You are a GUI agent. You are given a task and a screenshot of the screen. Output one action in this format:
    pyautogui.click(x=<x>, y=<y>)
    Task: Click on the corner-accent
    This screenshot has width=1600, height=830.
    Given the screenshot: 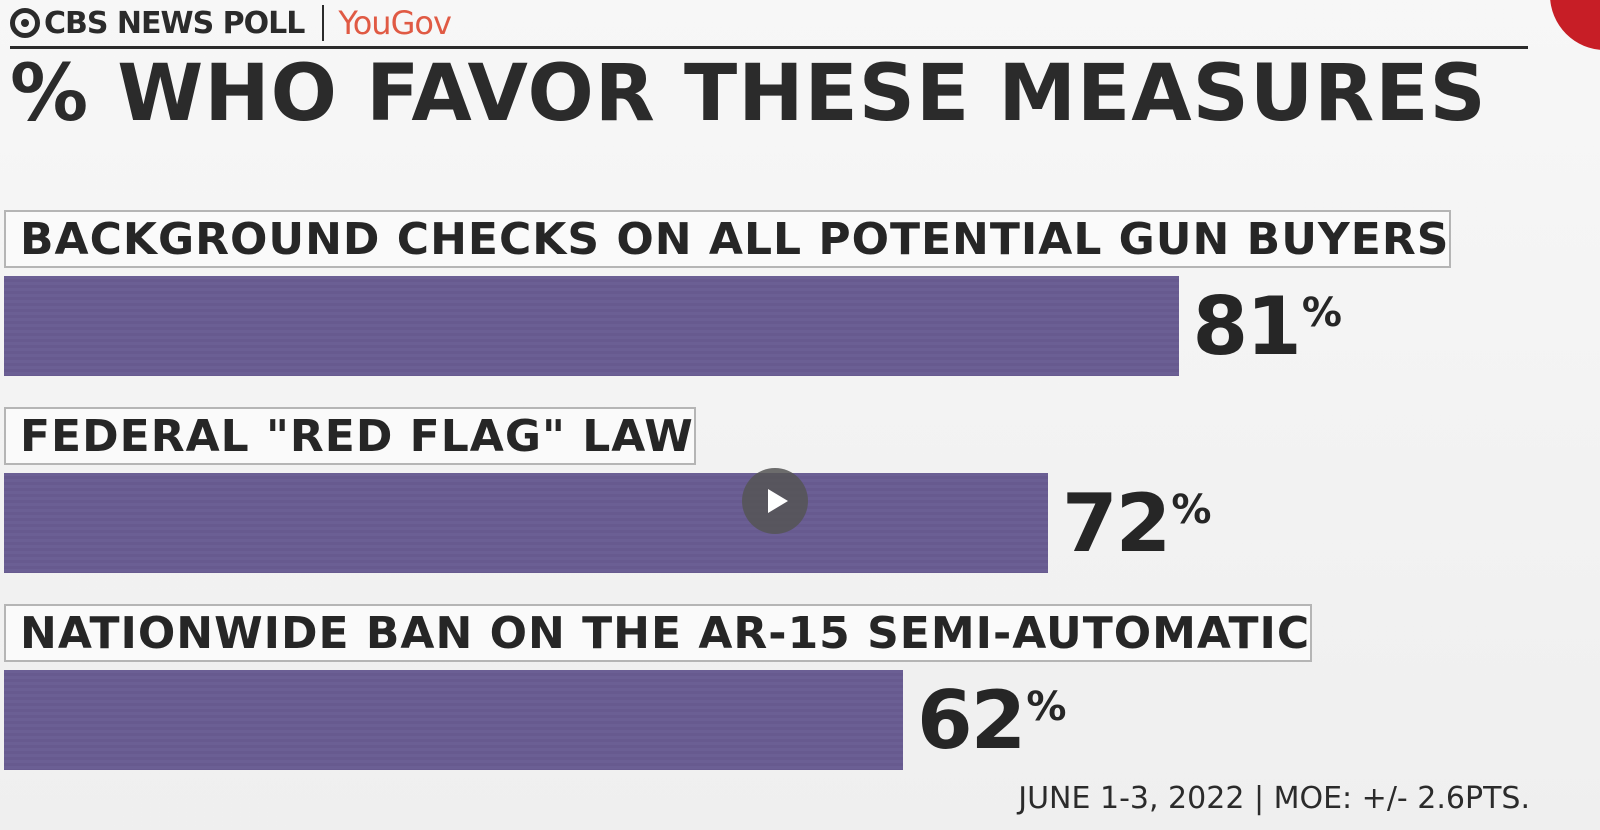 What is the action you would take?
    pyautogui.click(x=1575, y=25)
    